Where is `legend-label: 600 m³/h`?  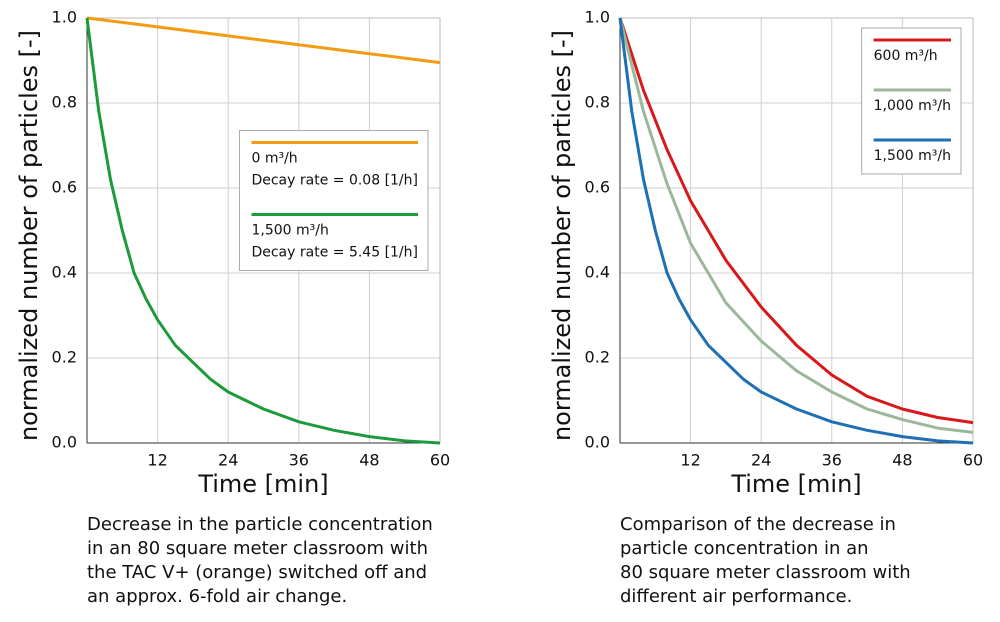 legend-label: 600 m³/h is located at coordinates (906, 56).